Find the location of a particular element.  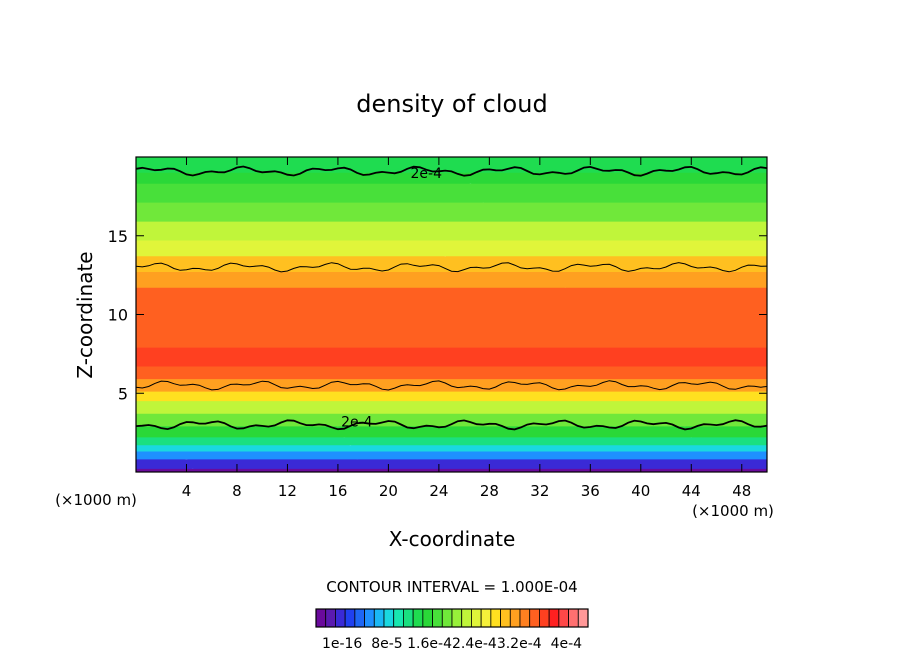

x-tick-label: 4 is located at coordinates (187, 491).